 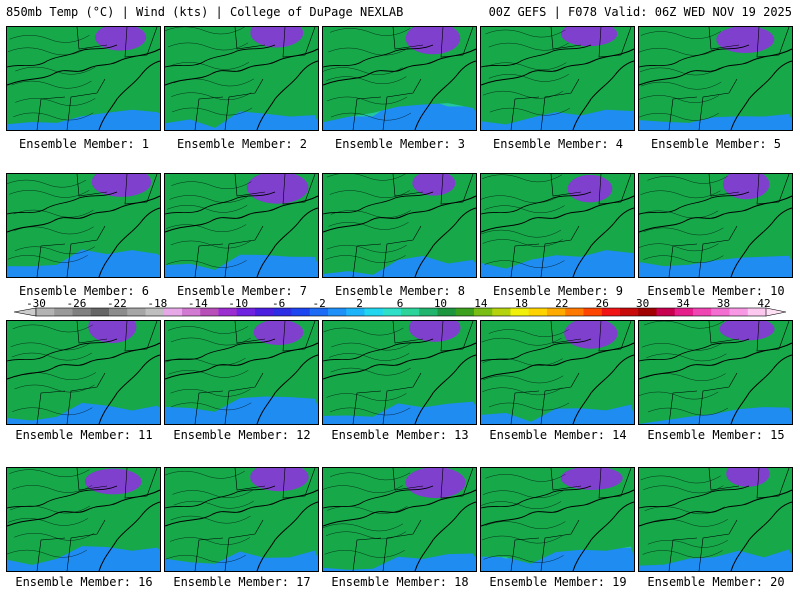 What do you see at coordinates (36, 303) in the screenshot?
I see `colorbar-tick-label: -30` at bounding box center [36, 303].